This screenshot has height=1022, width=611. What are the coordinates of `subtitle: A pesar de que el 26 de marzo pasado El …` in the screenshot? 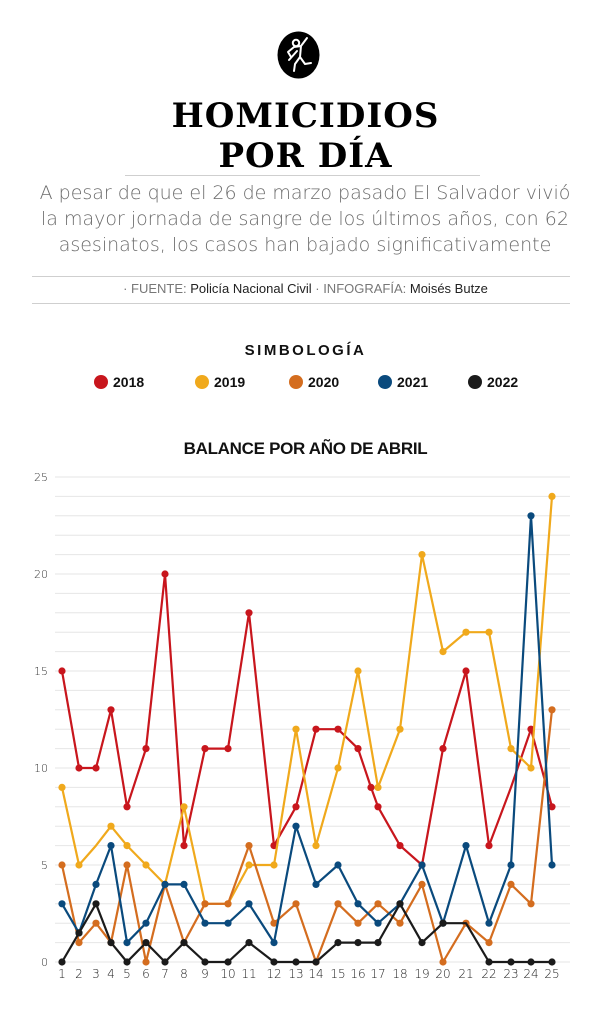 It's located at (305, 219).